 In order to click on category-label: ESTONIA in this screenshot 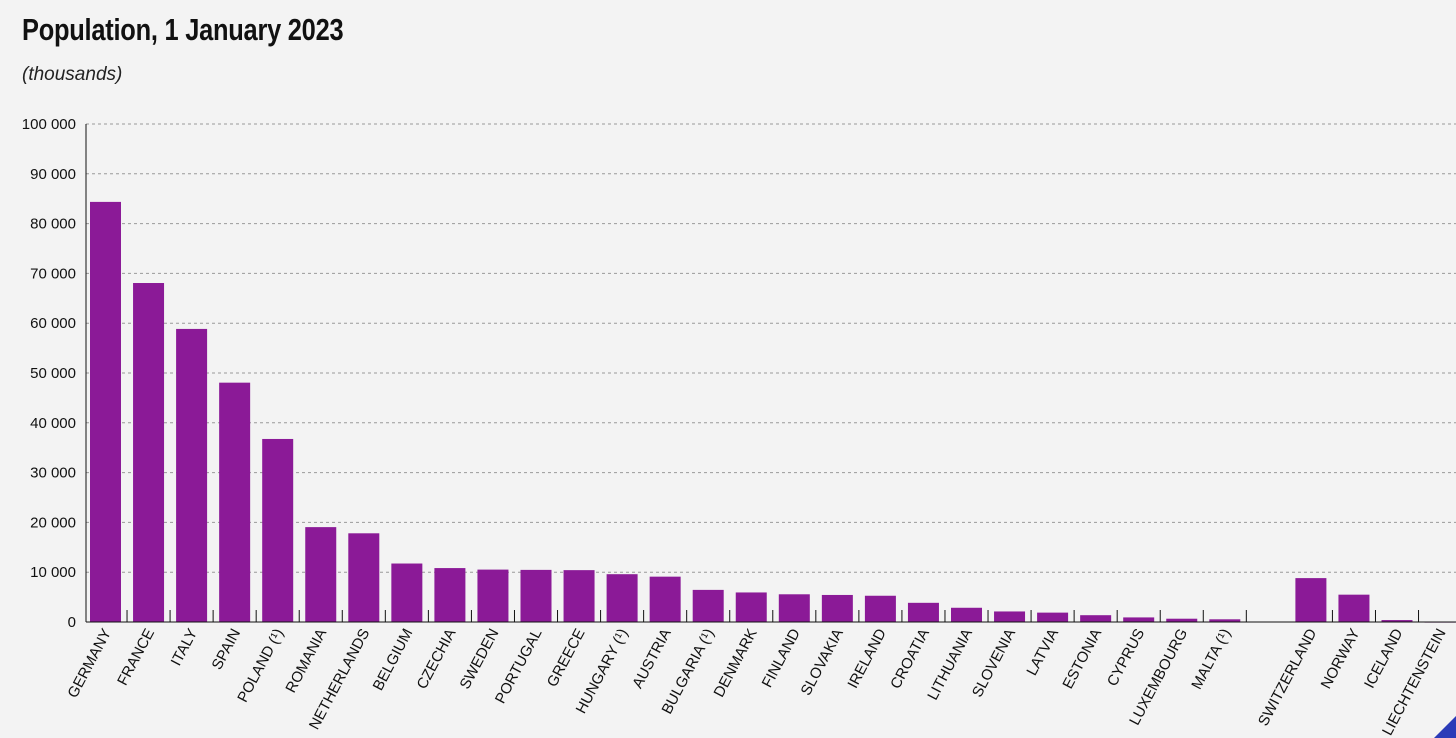, I will do `click(1082, 659)`.